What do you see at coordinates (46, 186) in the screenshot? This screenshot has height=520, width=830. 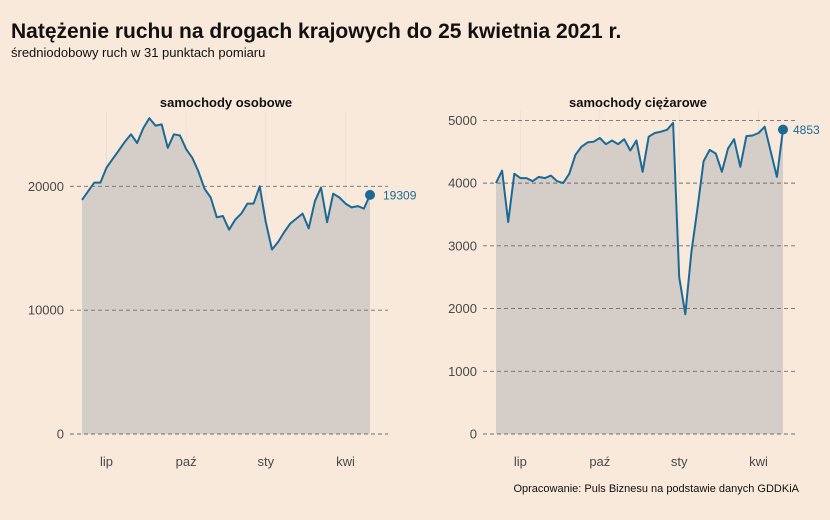 I see `y-tick-label: 20000` at bounding box center [46, 186].